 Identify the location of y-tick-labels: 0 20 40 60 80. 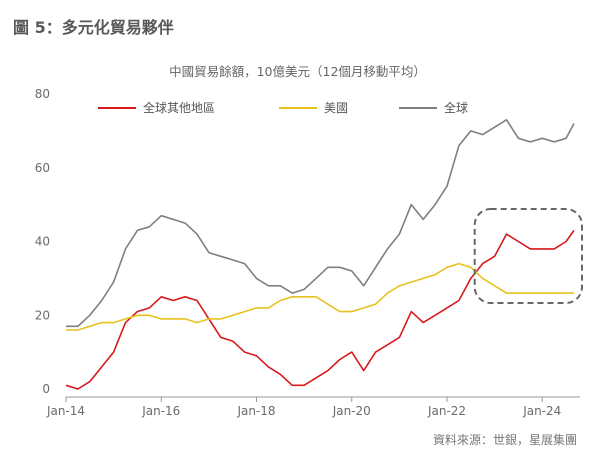
(42, 241).